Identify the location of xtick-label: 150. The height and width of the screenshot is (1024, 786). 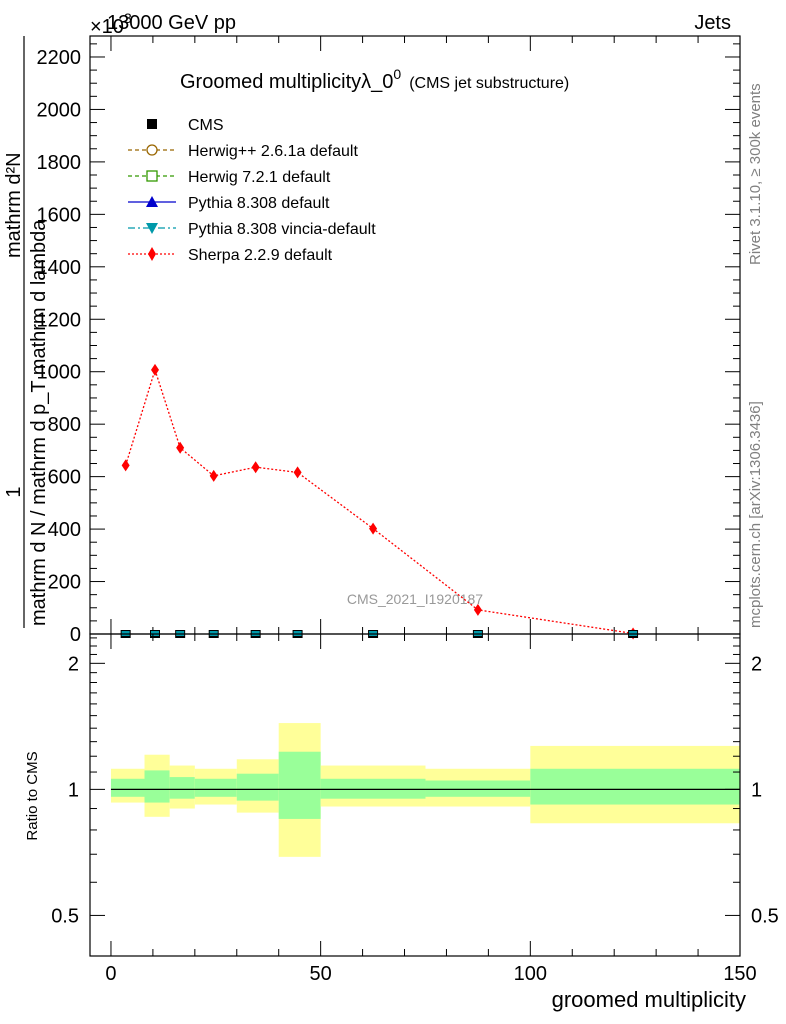
(739, 974).